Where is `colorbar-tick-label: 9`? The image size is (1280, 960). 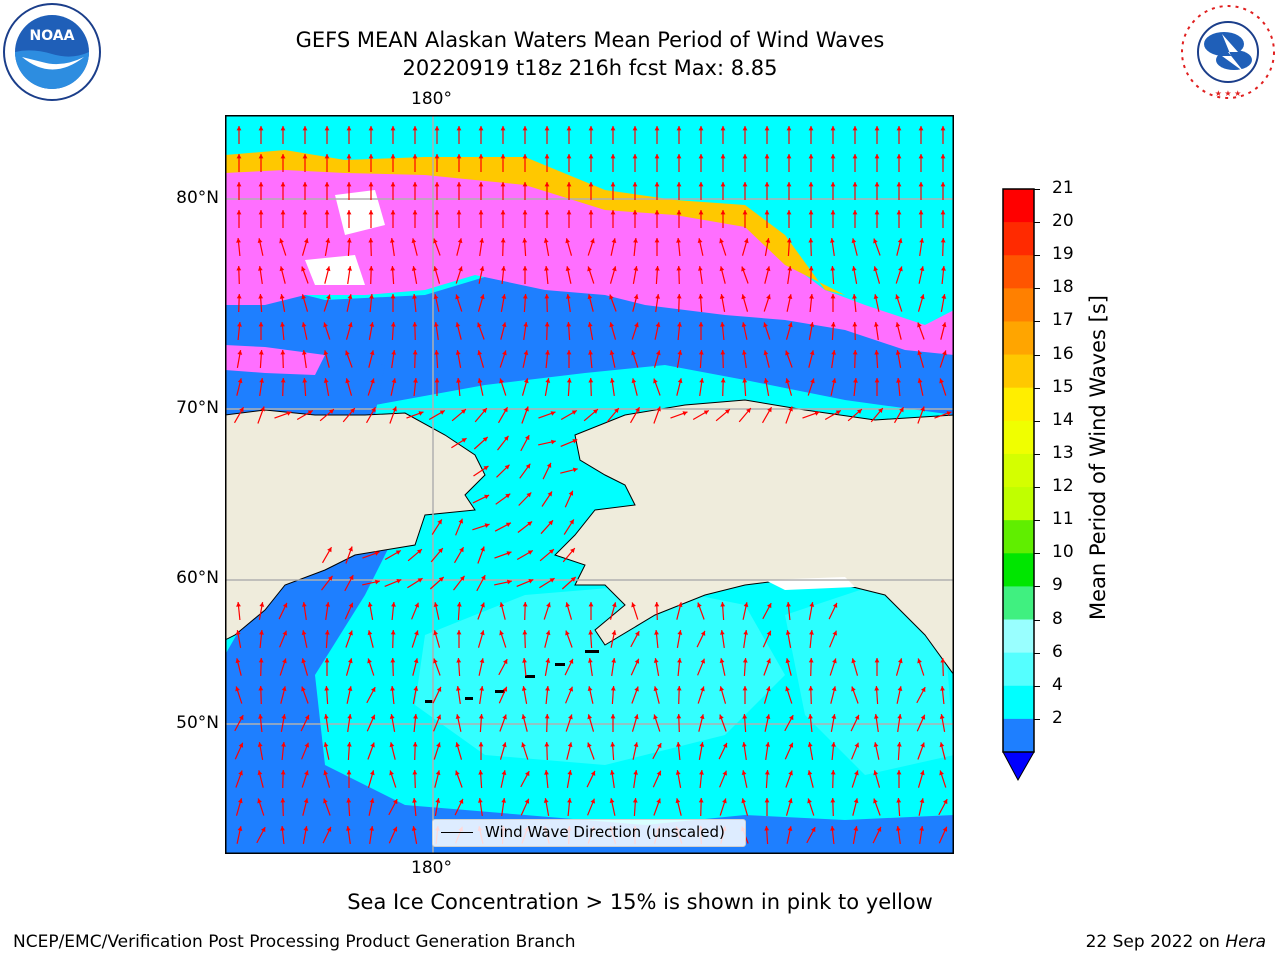
colorbar-tick-label: 9 is located at coordinates (1057, 585).